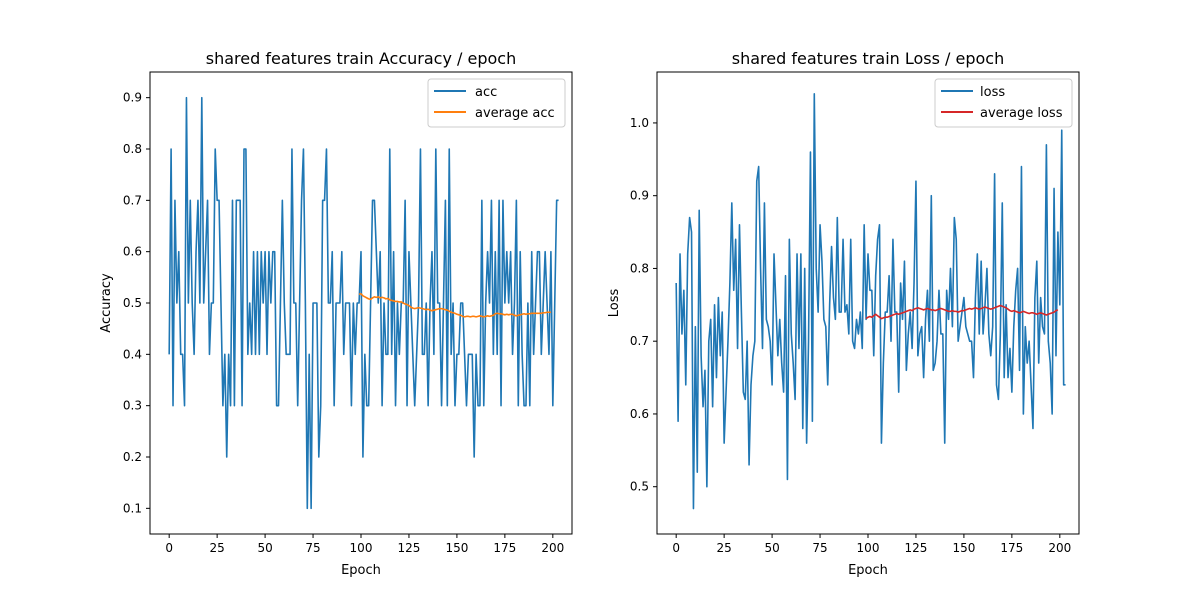 Image resolution: width=1200 pixels, height=600 pixels. Describe the element at coordinates (868, 570) in the screenshot. I see `loss-chart-xlabel: Epoch` at that location.